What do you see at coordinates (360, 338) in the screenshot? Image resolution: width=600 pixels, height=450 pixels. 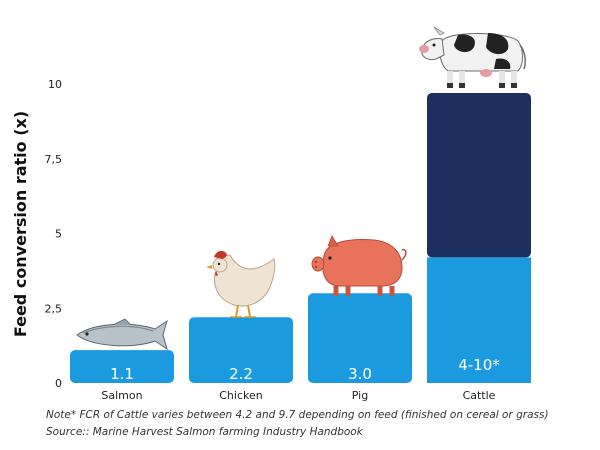 I see `bar-pig` at bounding box center [360, 338].